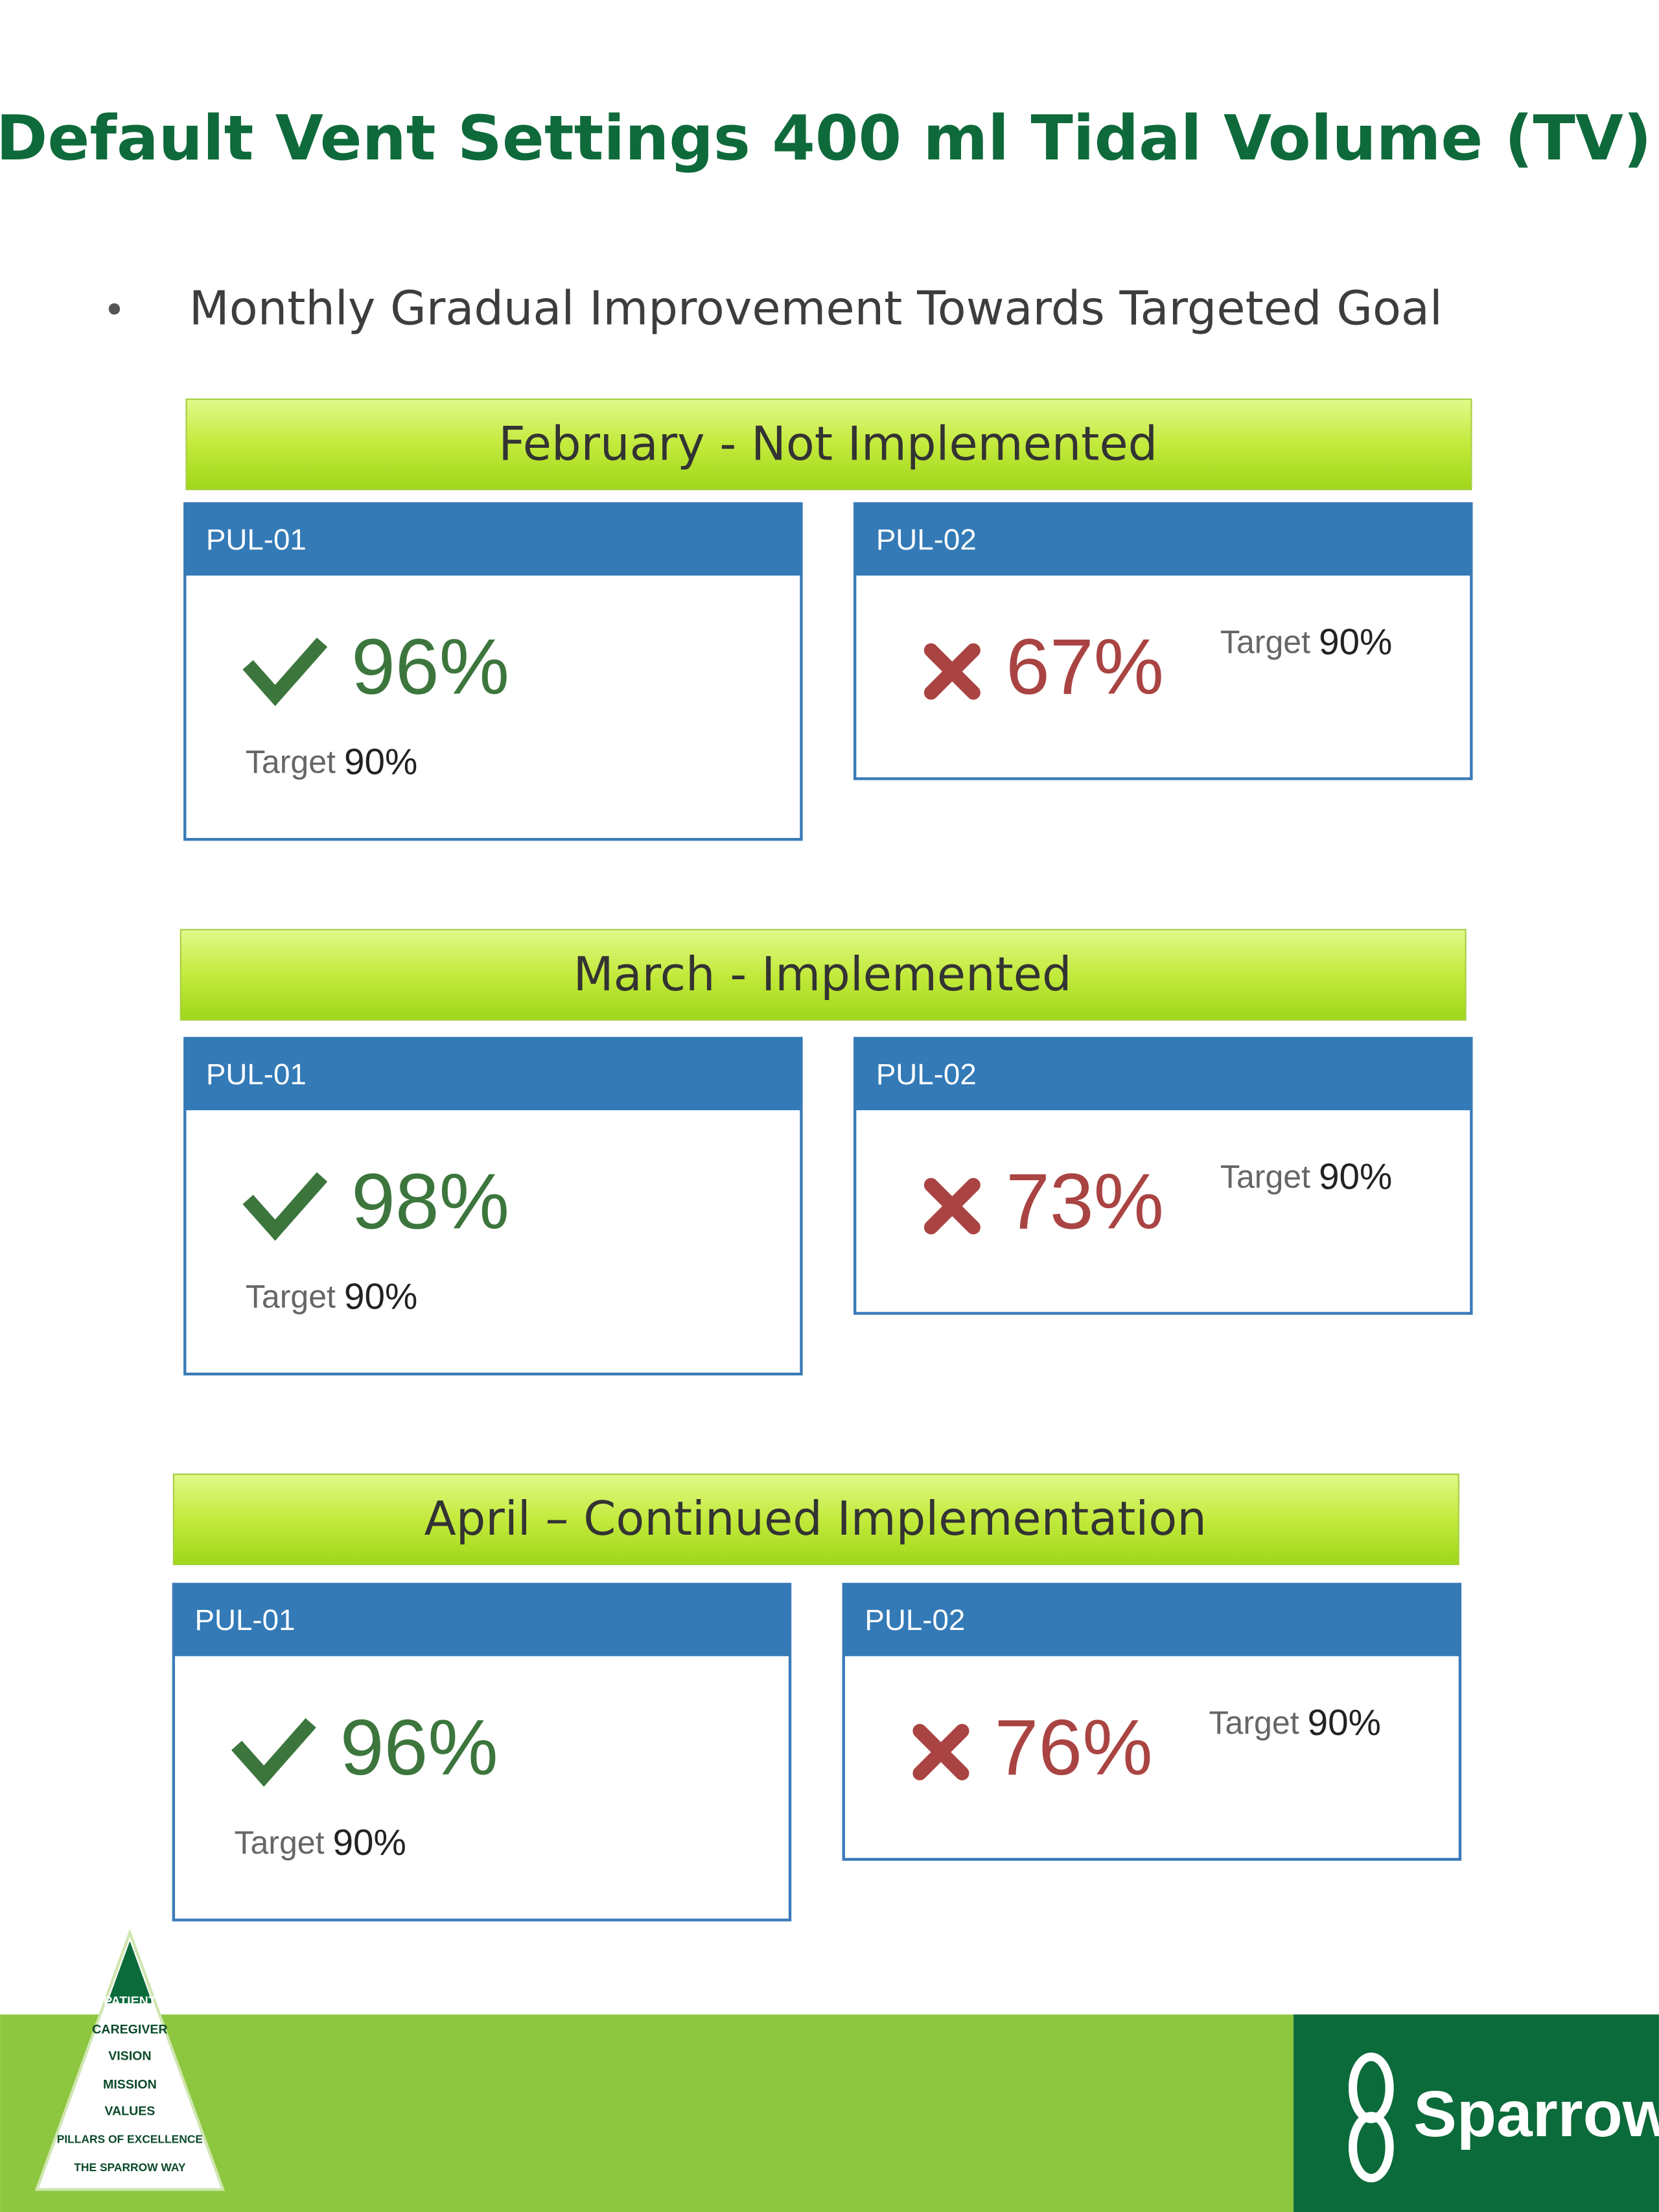 This screenshot has height=2212, width=1659. What do you see at coordinates (1074, 1747) in the screenshot?
I see `metric-value: 76%` at bounding box center [1074, 1747].